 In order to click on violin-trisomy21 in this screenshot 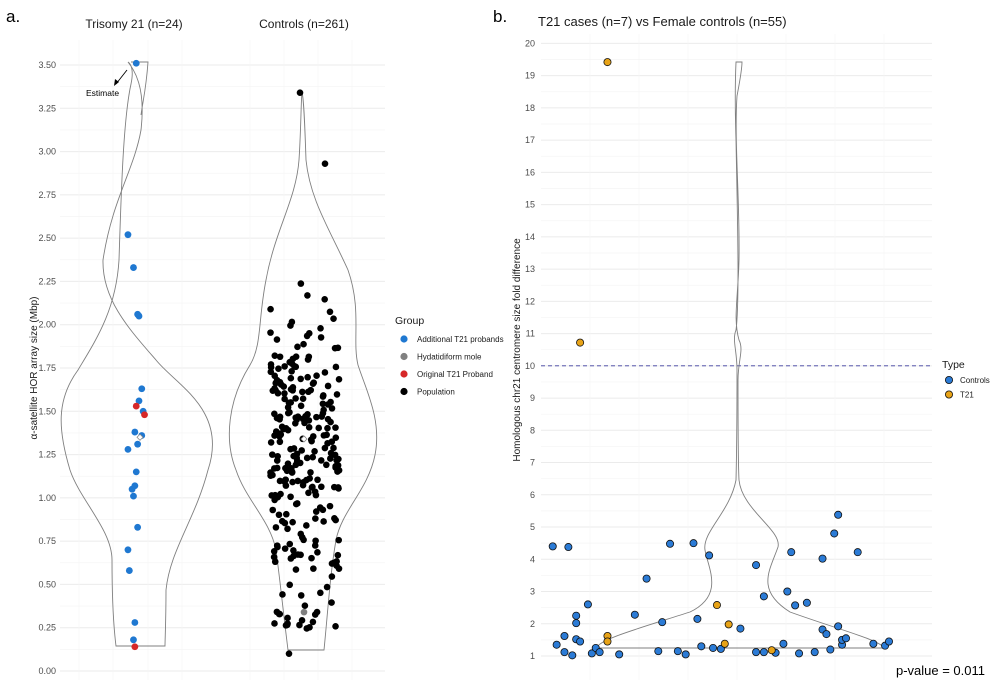, I will do `click(136, 354)`.